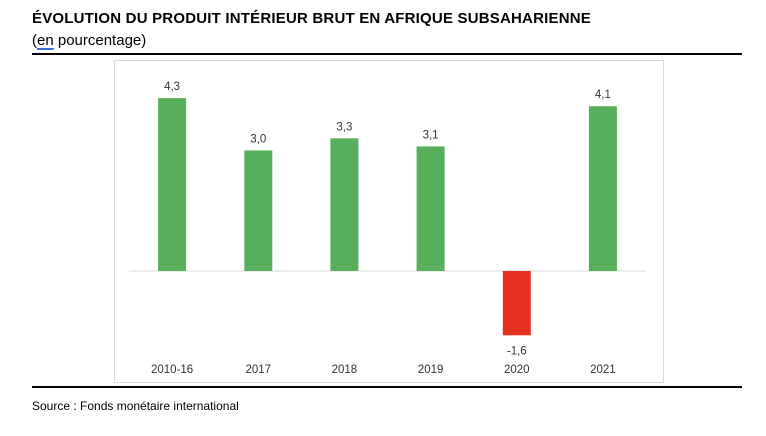 The width and height of the screenshot is (766, 436). What do you see at coordinates (431, 135) in the screenshot?
I see `data-label-2019: 3,1` at bounding box center [431, 135].